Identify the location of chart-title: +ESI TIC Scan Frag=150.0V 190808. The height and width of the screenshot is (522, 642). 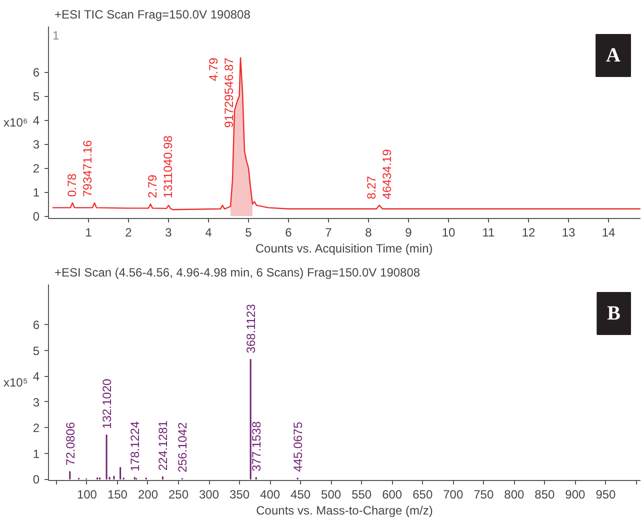
(152, 15).